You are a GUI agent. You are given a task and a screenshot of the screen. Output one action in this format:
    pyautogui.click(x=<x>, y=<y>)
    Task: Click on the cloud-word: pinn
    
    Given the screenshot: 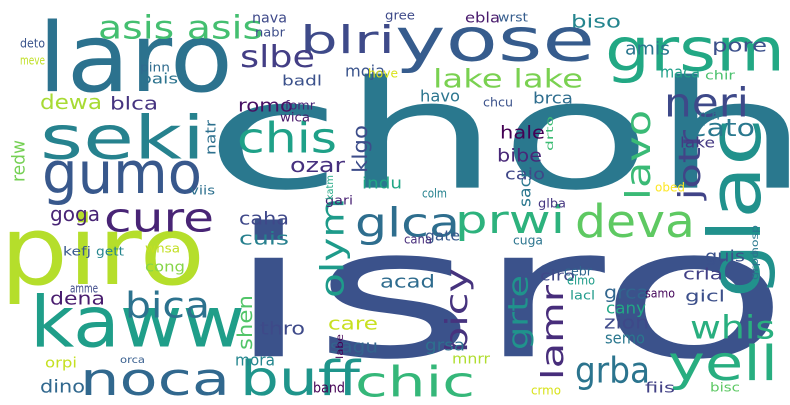 What is the action you would take?
    pyautogui.click(x=155, y=67)
    